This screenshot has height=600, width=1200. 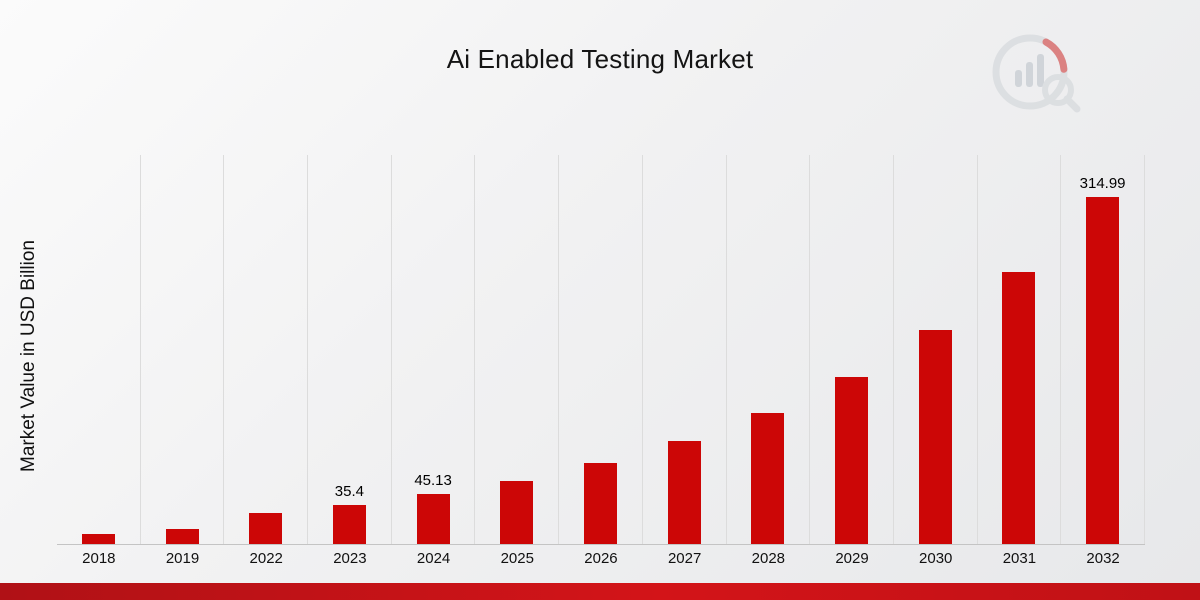 What do you see at coordinates (852, 558) in the screenshot?
I see `x-tick-label: 2029` at bounding box center [852, 558].